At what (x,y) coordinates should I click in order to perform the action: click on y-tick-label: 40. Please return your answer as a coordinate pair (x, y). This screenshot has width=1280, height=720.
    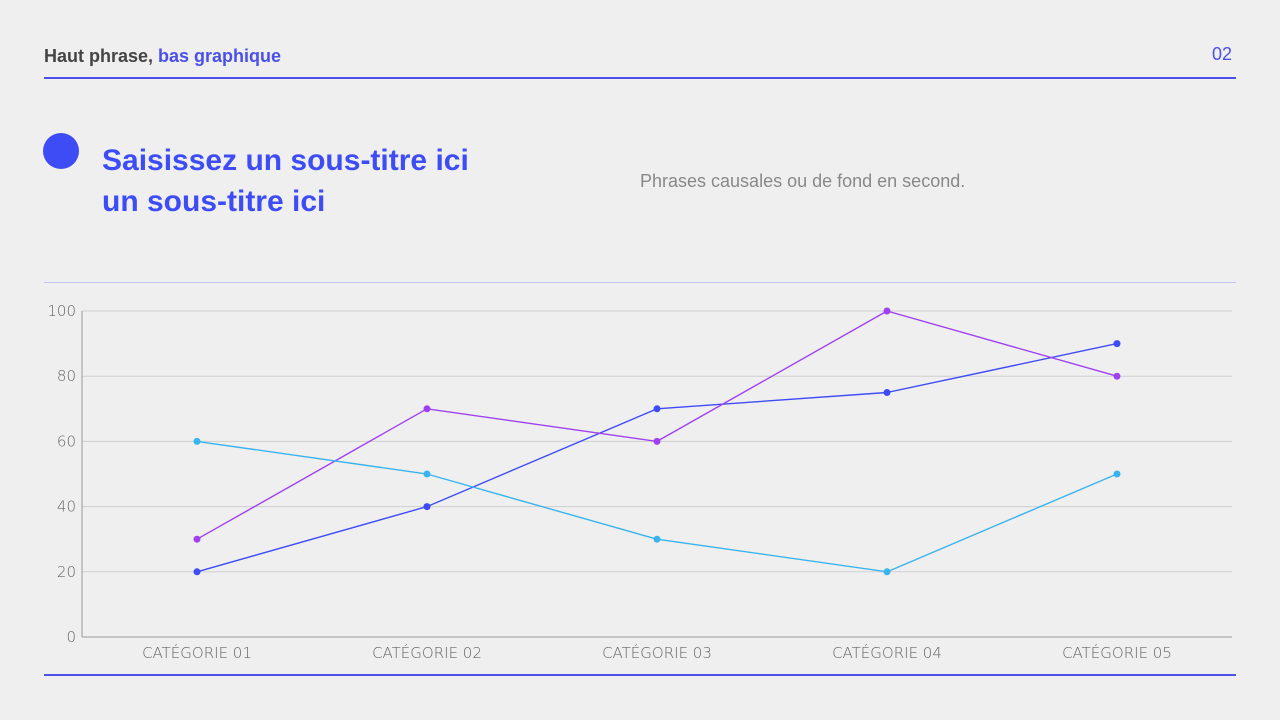
    Looking at the image, I should click on (66, 507).